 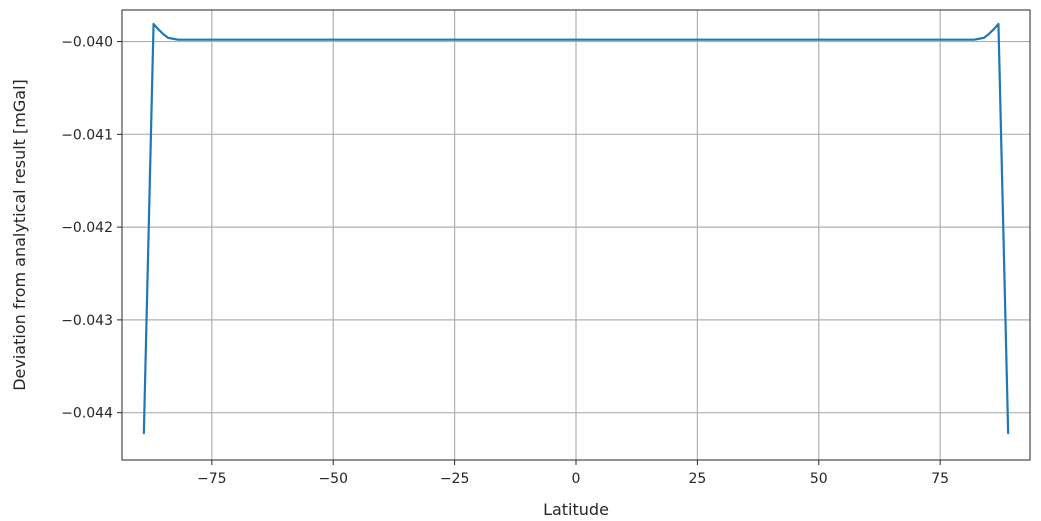 What do you see at coordinates (87, 135) in the screenshot?
I see `y-tick-label: −0.041` at bounding box center [87, 135].